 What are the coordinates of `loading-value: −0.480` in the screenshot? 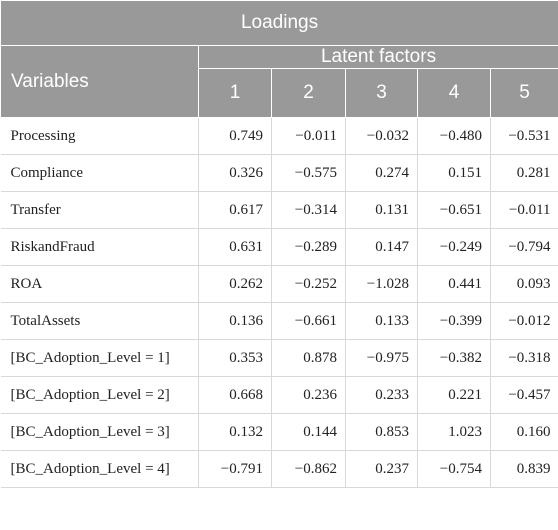 It's located at (454, 136).